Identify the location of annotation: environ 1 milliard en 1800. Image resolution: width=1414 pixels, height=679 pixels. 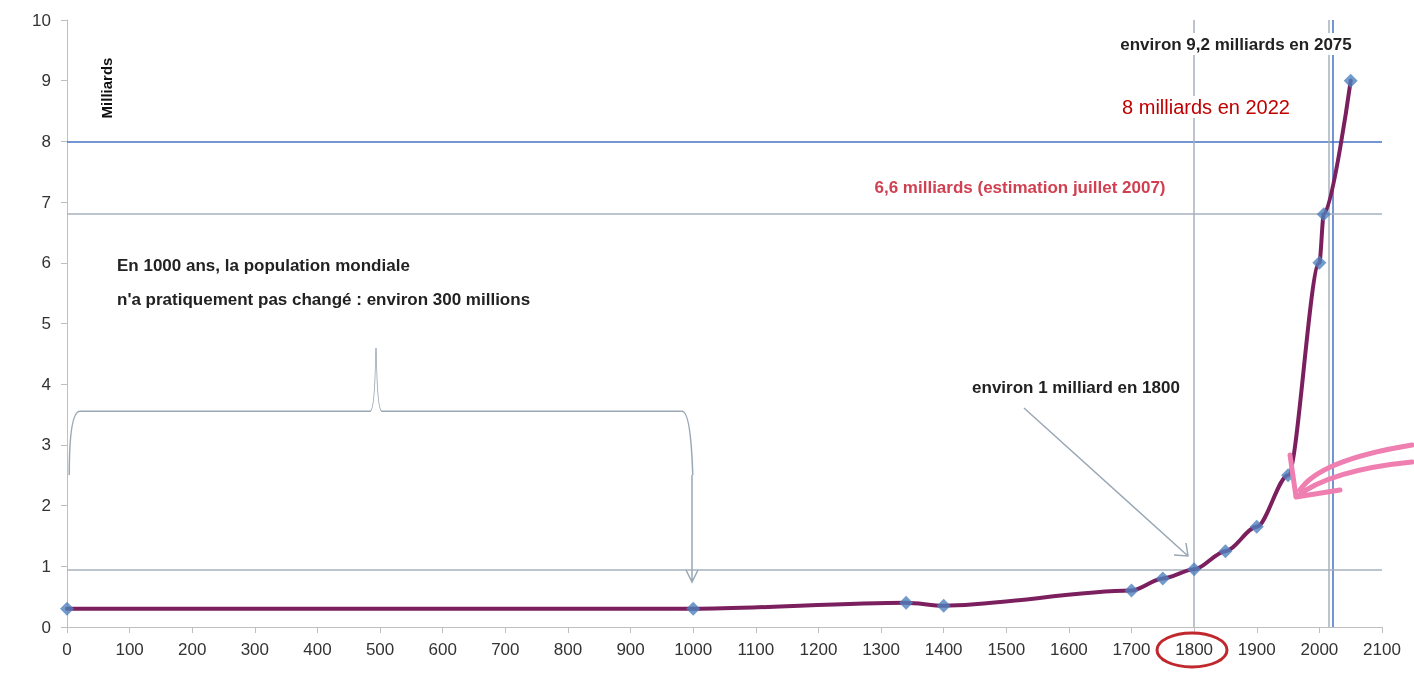
(1076, 387).